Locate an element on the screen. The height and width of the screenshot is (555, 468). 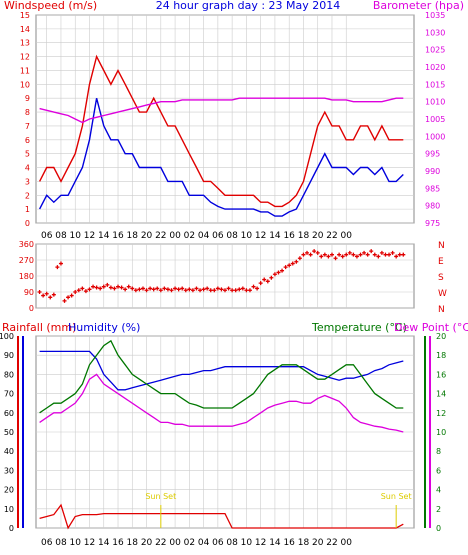
y-tick-label-right: 16 is located at coordinates (441, 374).